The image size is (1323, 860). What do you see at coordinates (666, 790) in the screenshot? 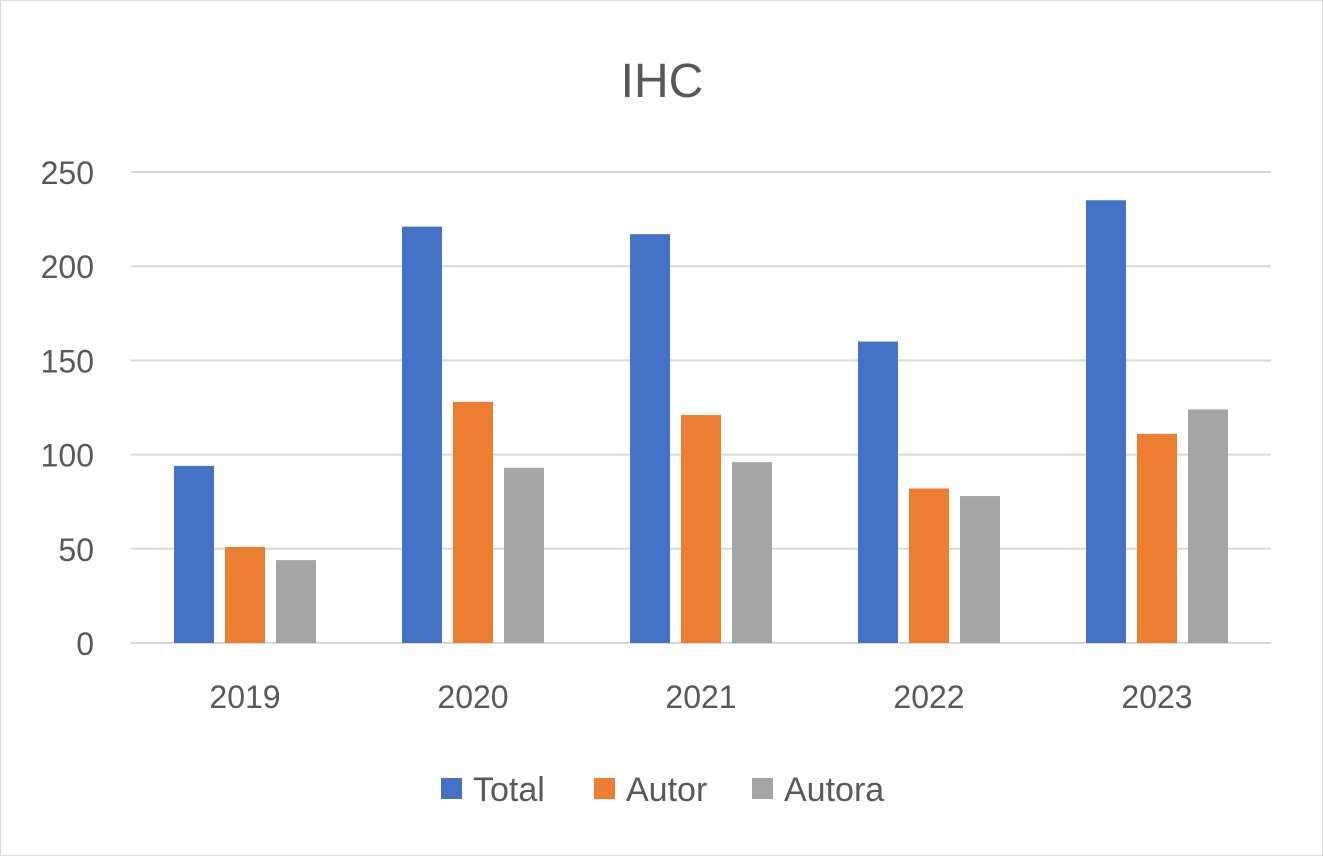
I see `legend-label: Autor` at bounding box center [666, 790].